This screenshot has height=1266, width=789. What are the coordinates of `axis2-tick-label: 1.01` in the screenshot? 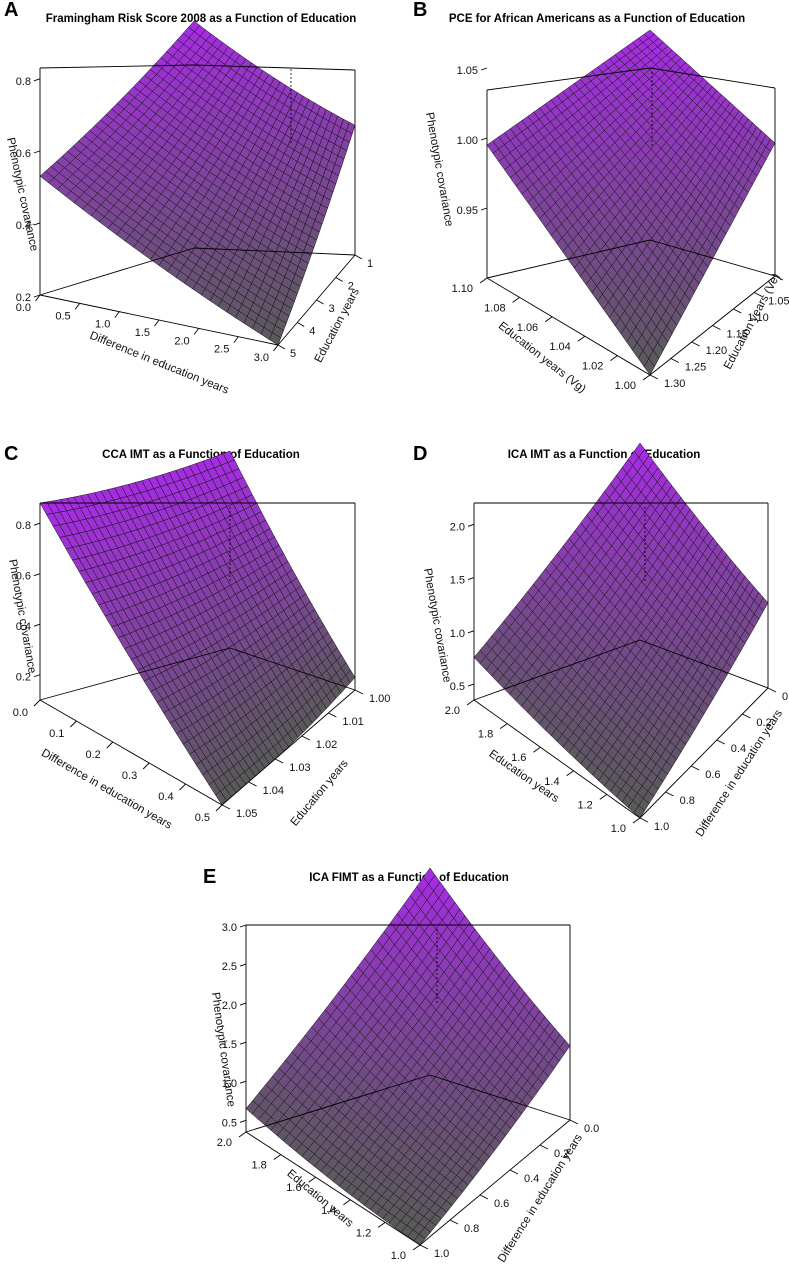 It's located at (352, 722).